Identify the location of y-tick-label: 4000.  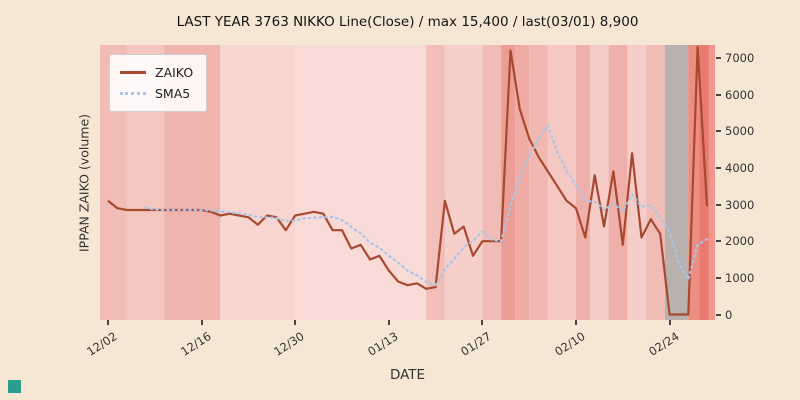
(740, 167).